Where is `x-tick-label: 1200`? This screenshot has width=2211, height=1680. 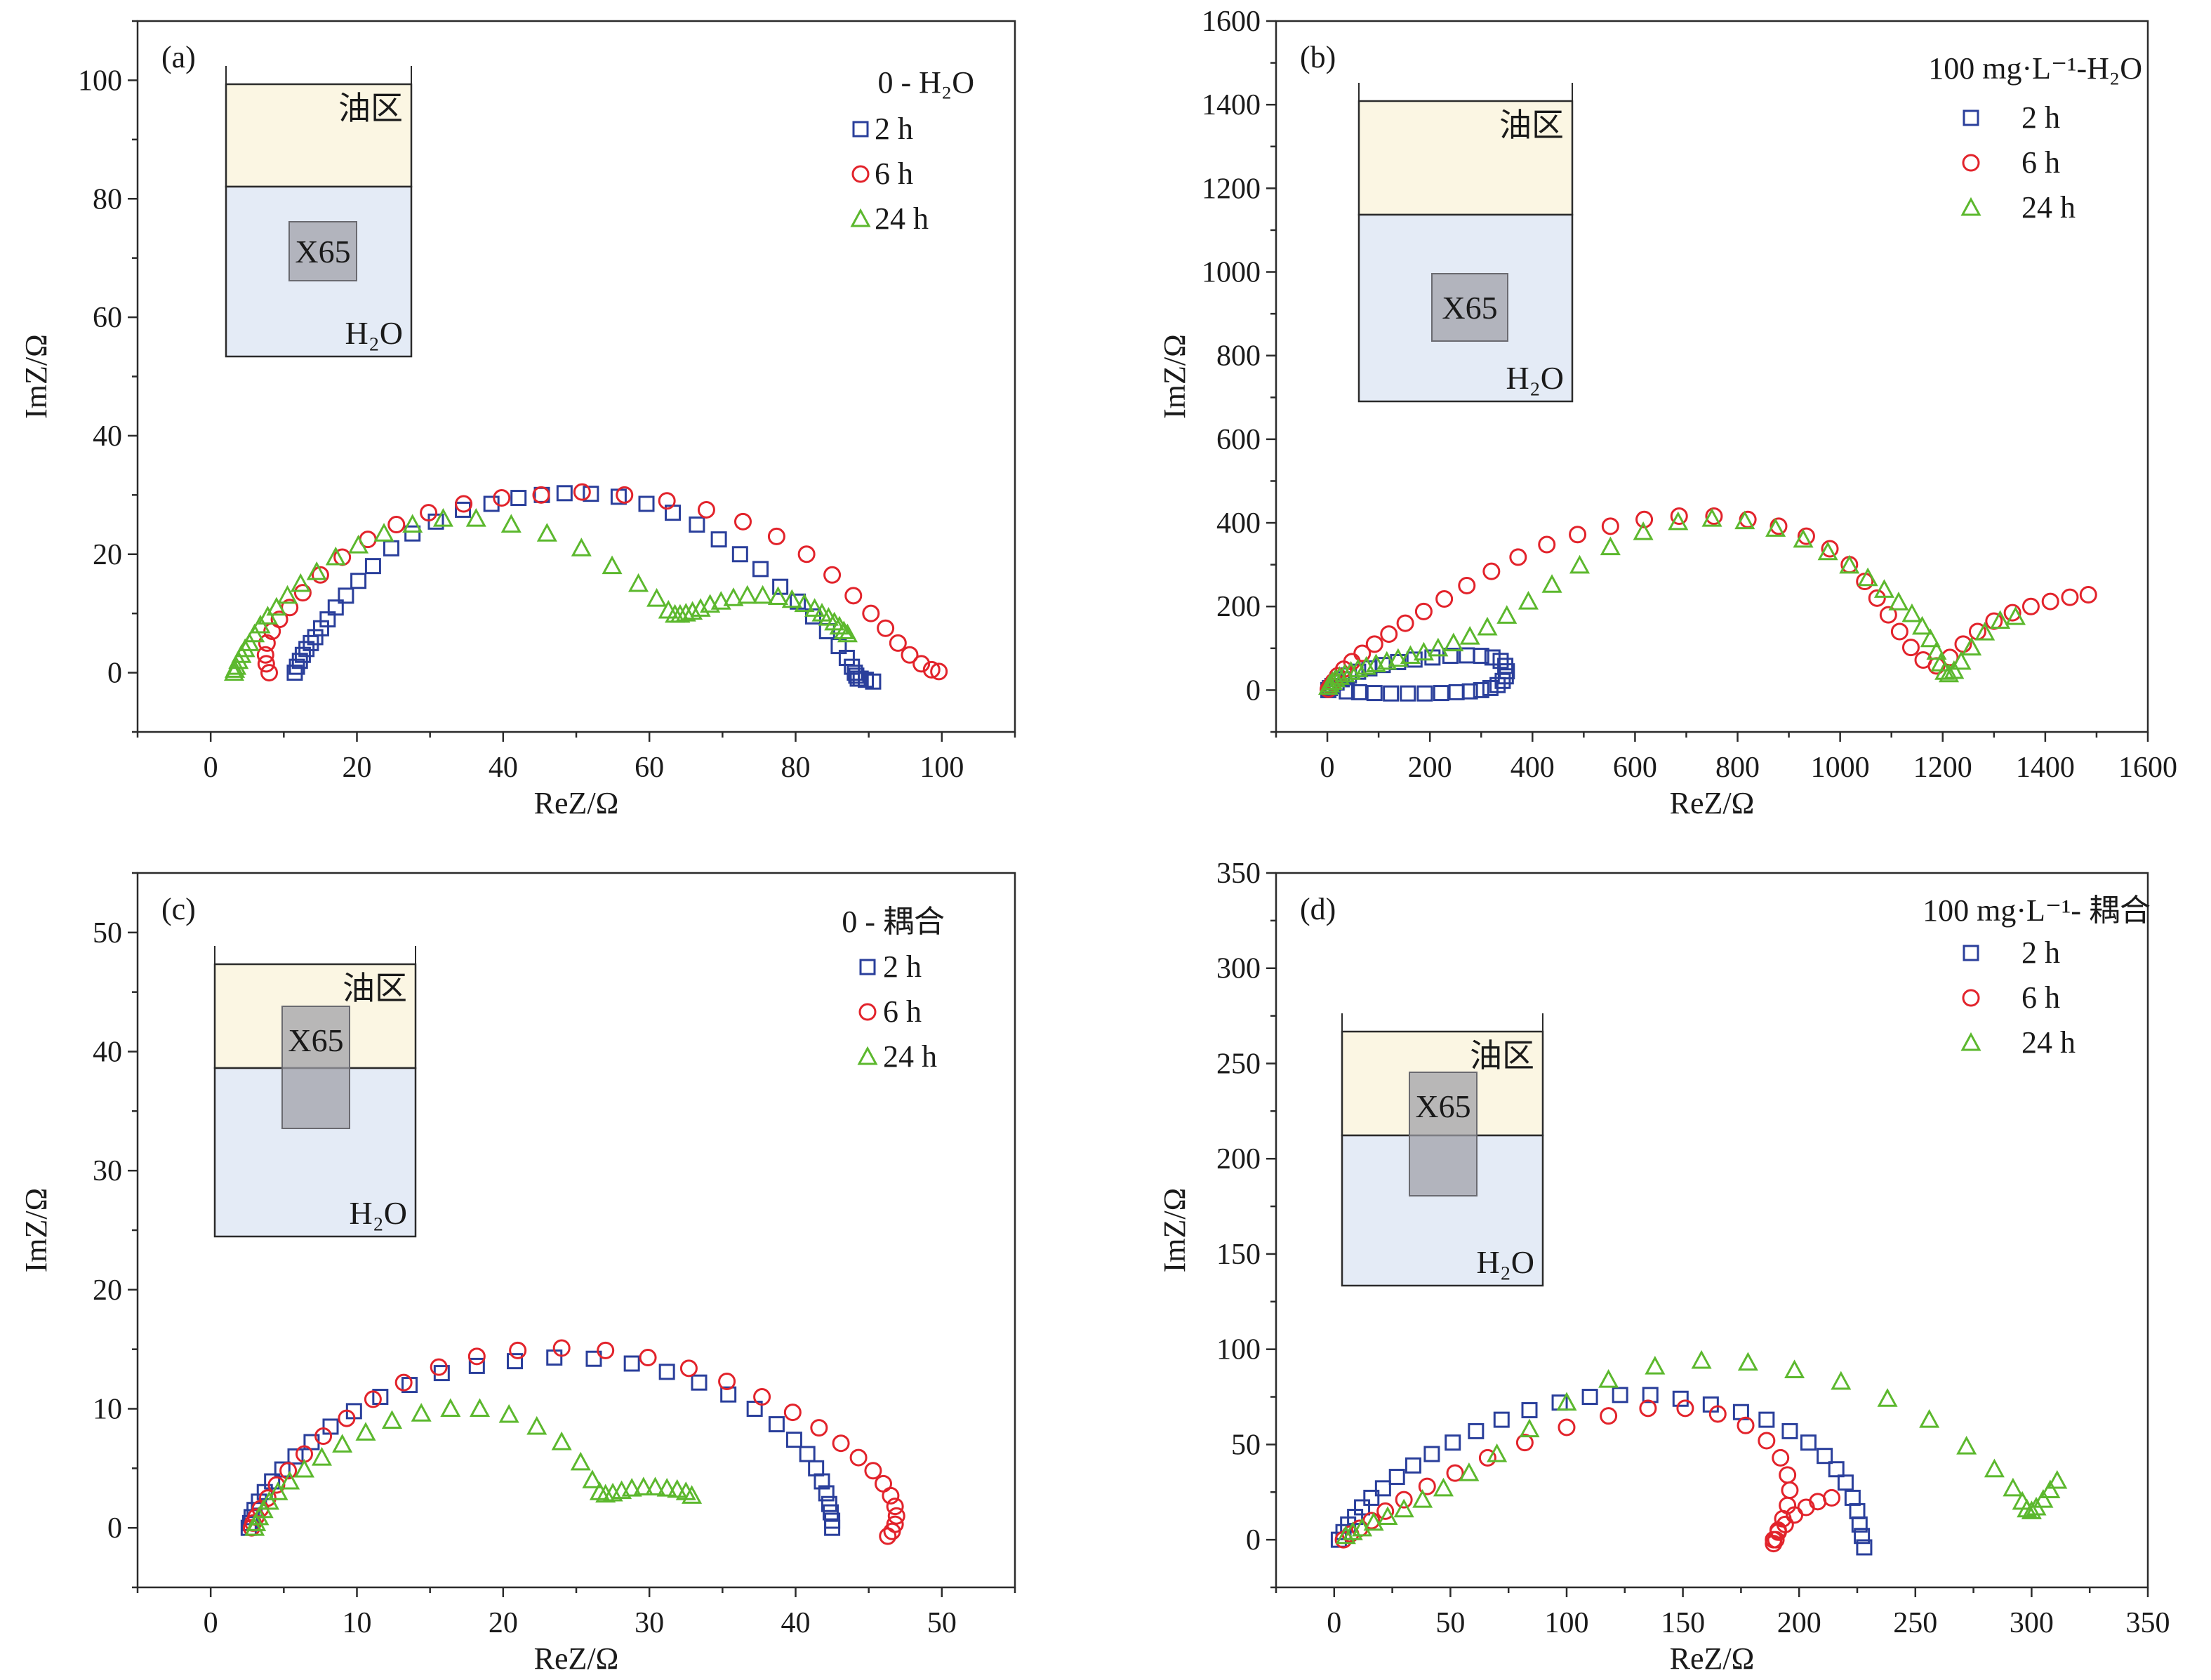
x-tick-label: 1200 is located at coordinates (1942, 768).